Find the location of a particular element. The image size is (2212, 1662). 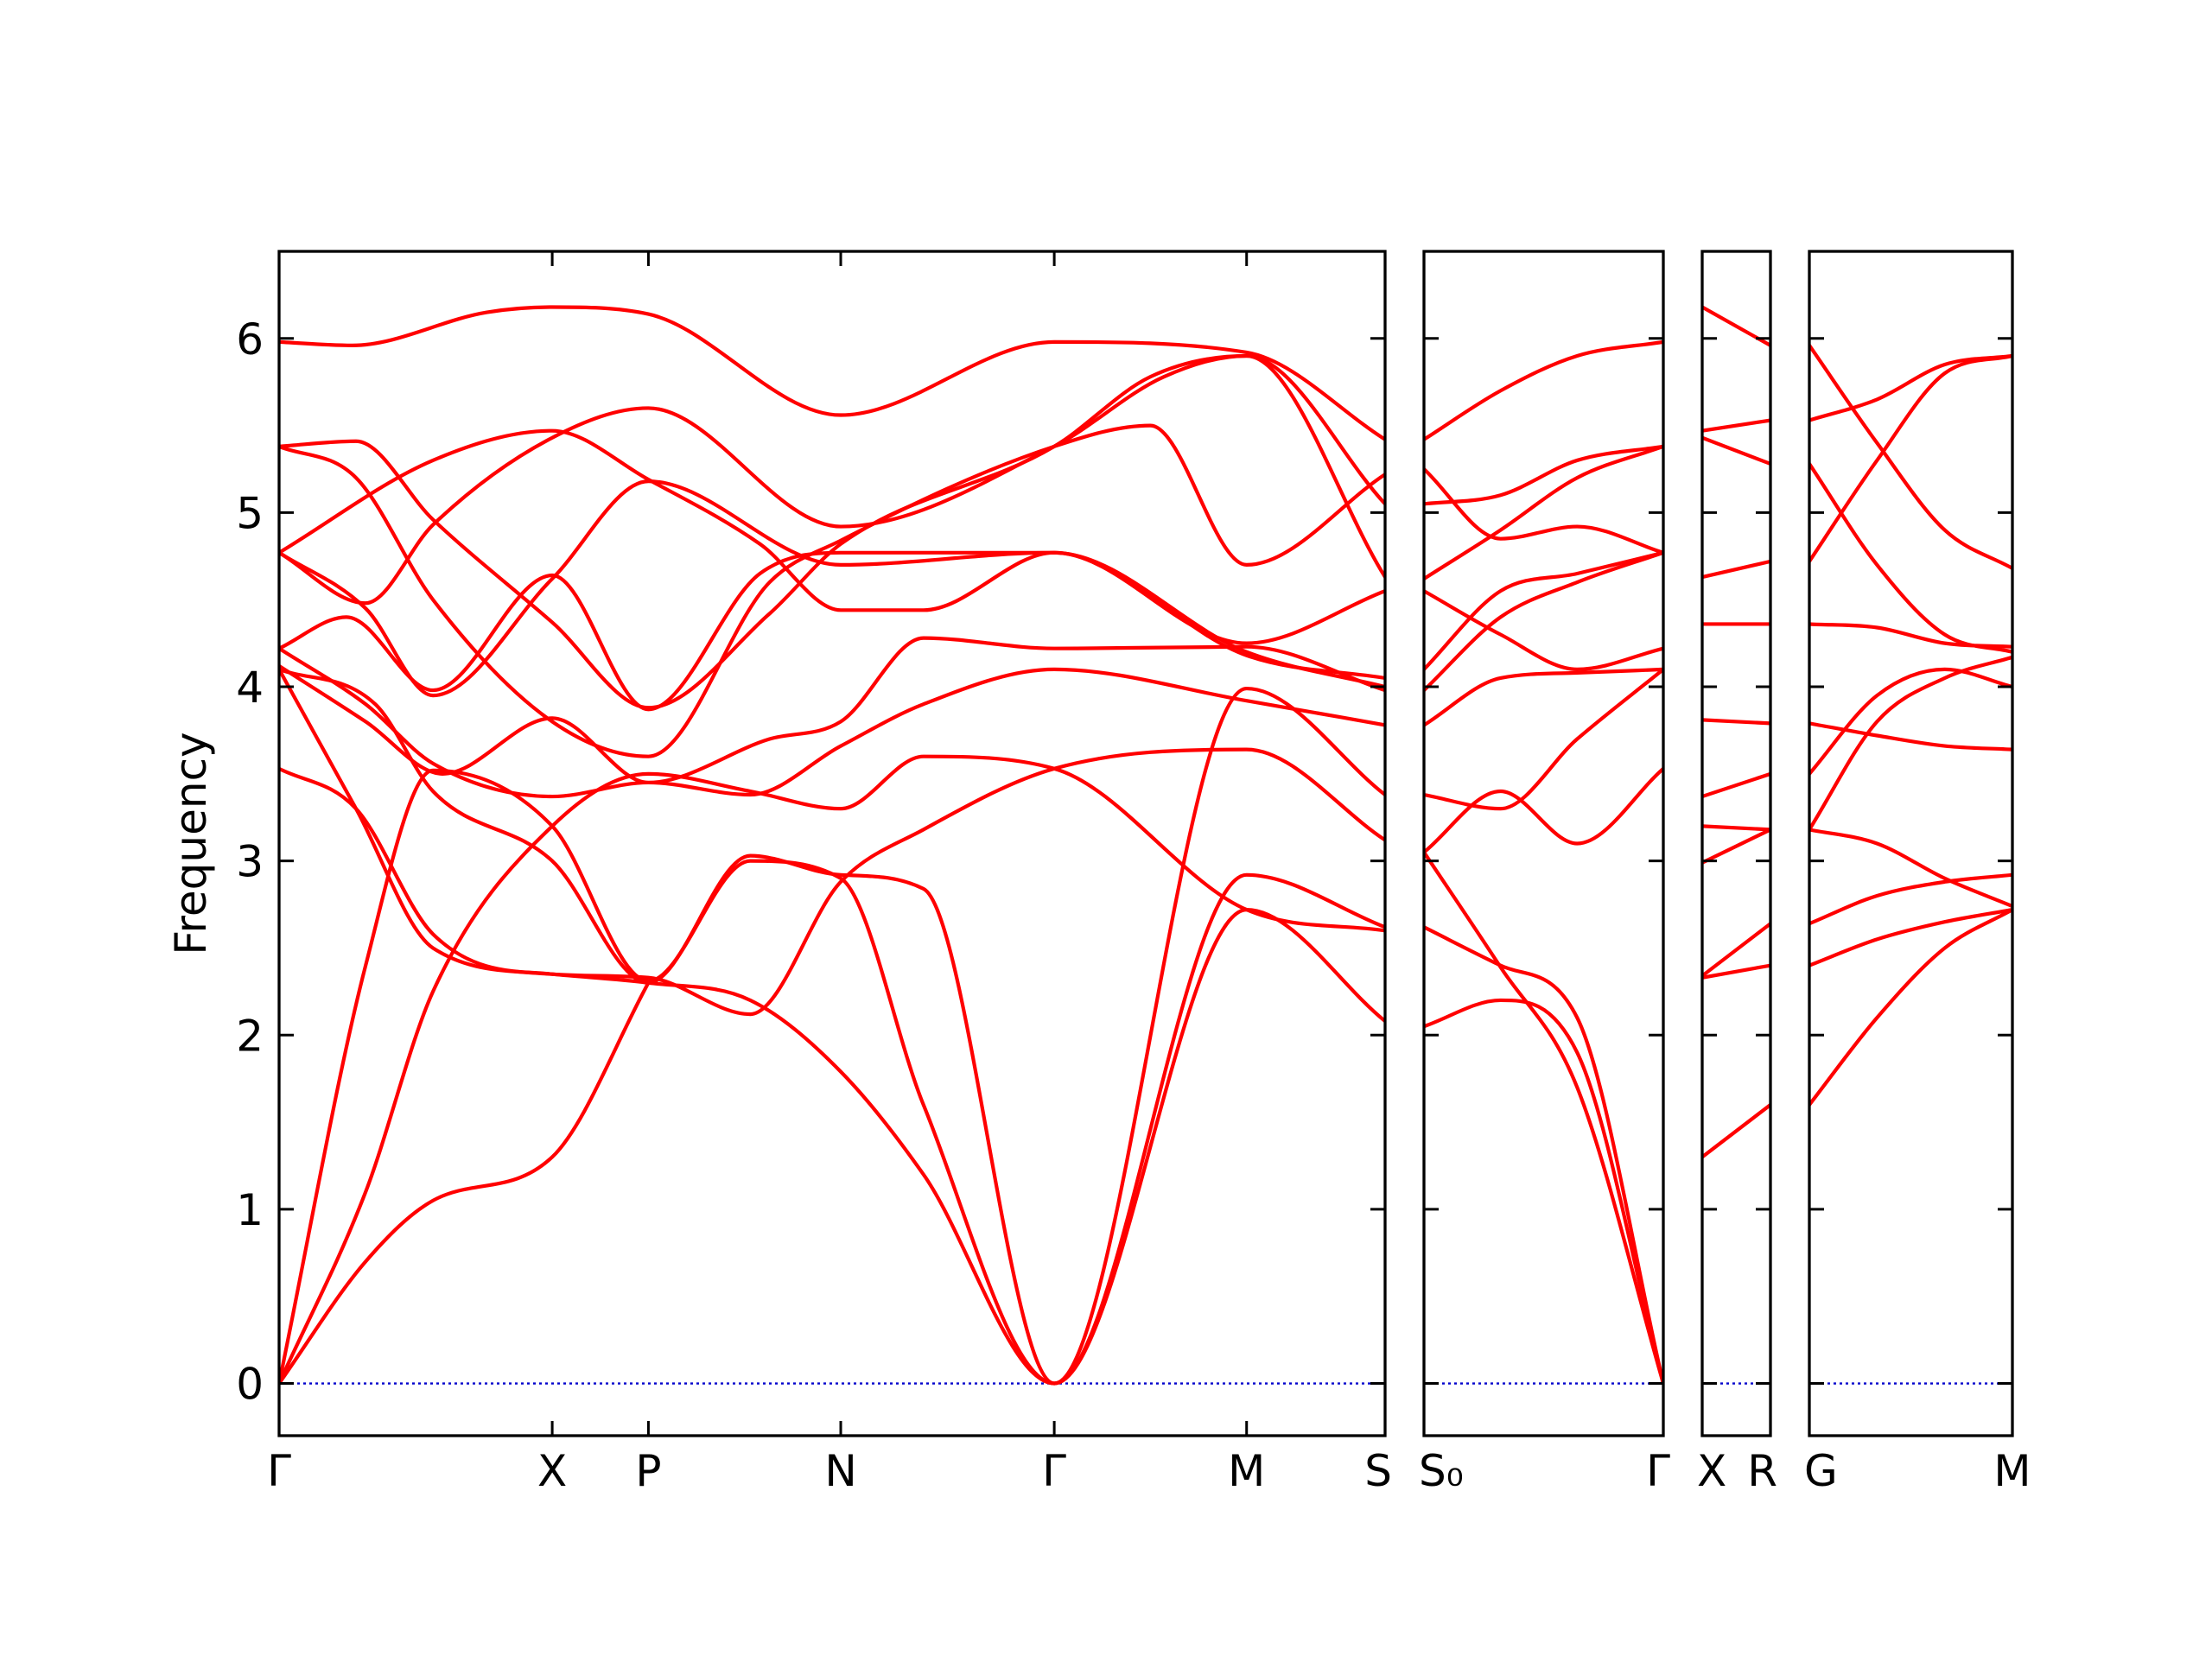

x-tick-label: S₀ is located at coordinates (1441, 1471).